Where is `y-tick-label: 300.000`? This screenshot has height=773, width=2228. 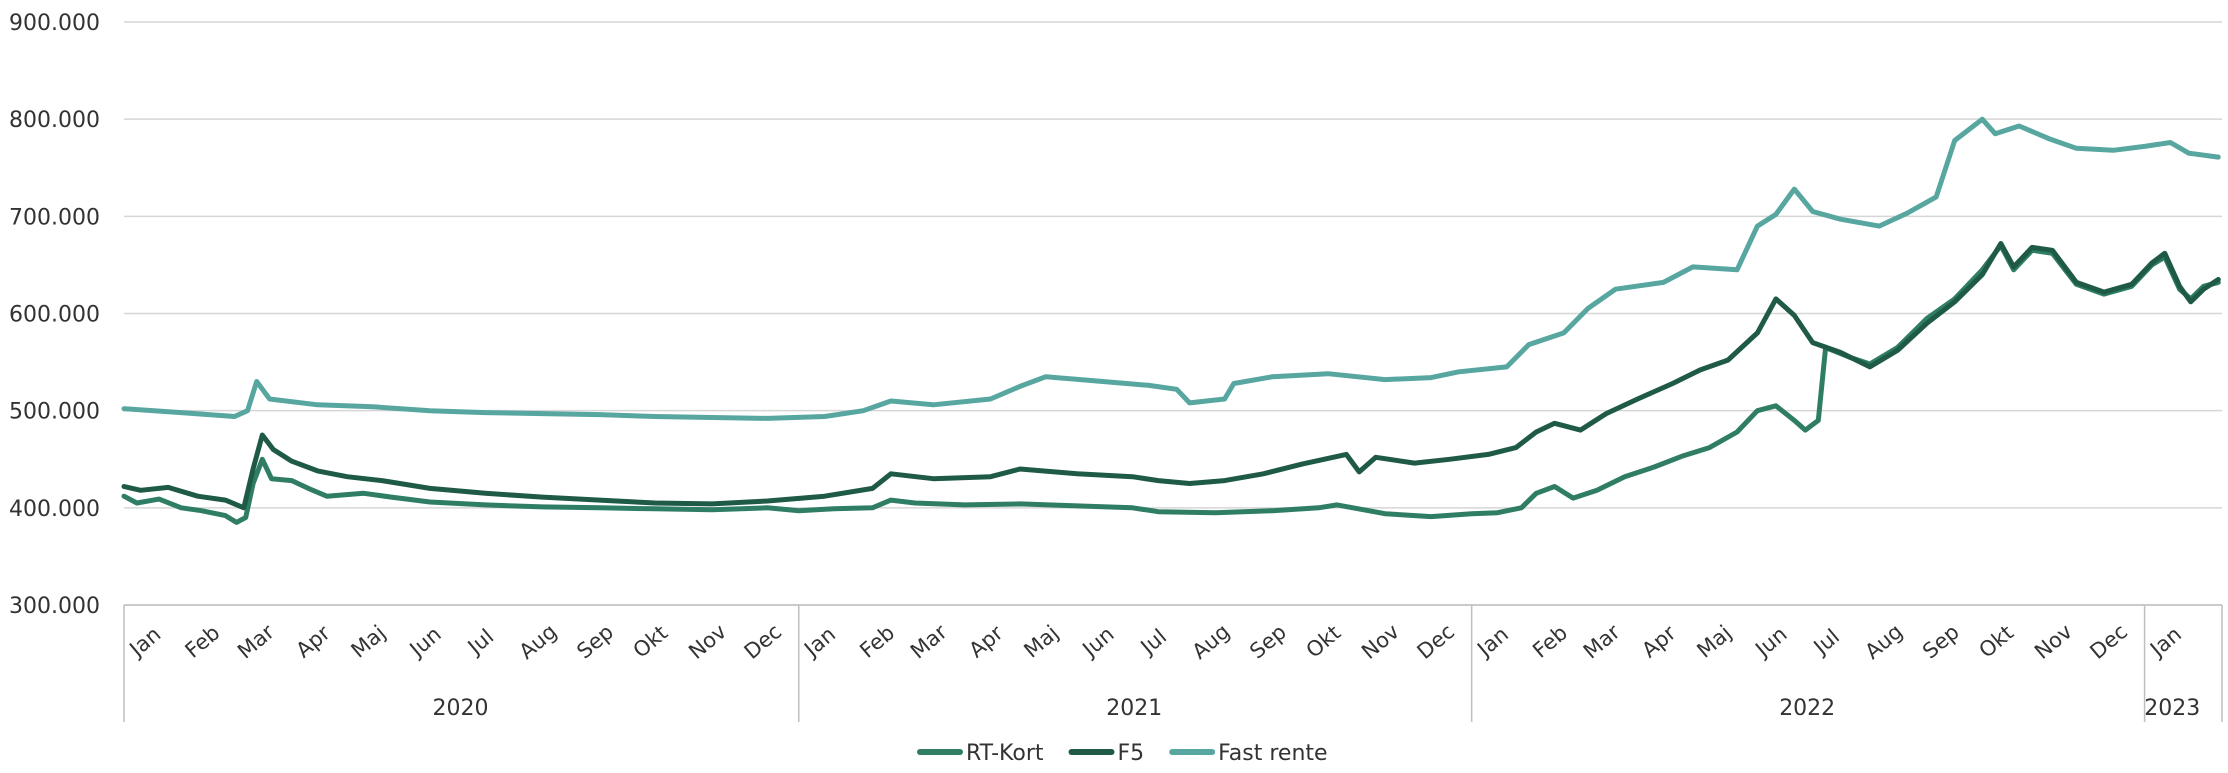 y-tick-label: 300.000 is located at coordinates (54, 606).